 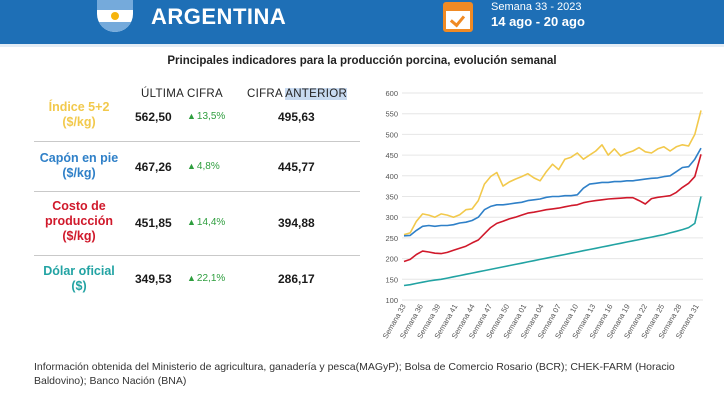 I want to click on y-tick-label: 400, so click(x=391, y=176).